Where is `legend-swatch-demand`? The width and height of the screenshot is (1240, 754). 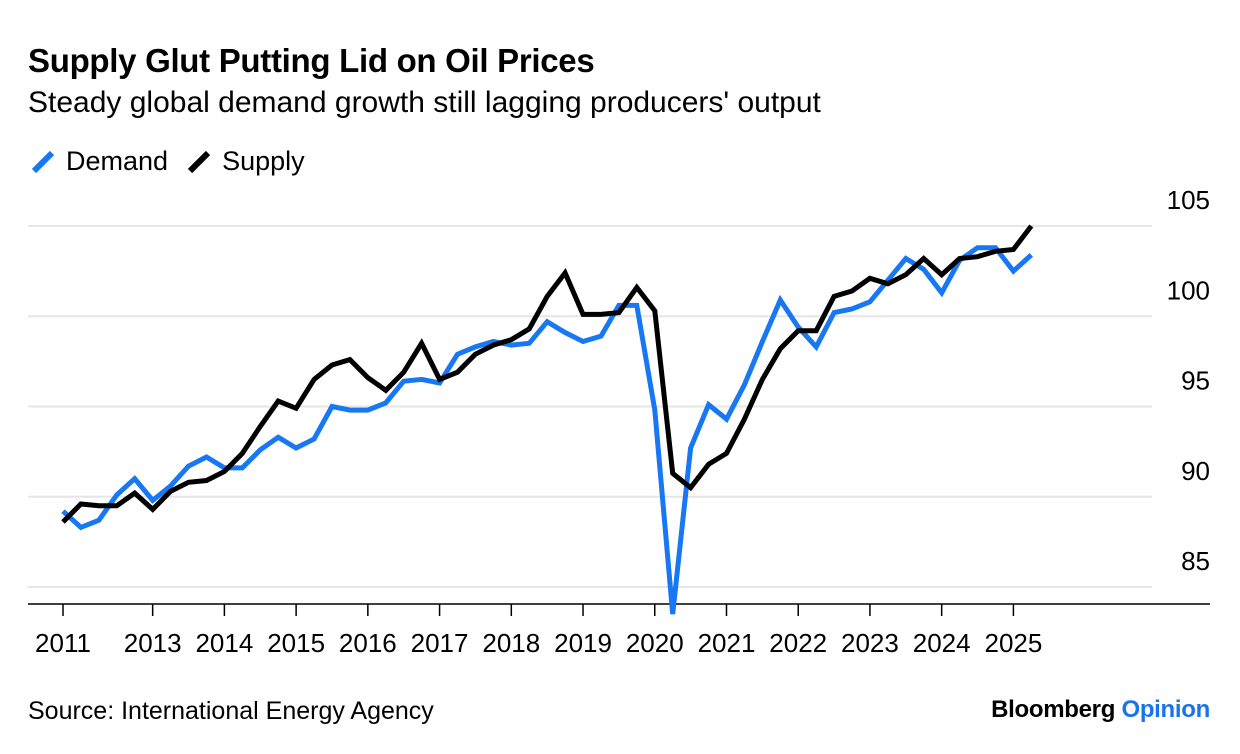 legend-swatch-demand is located at coordinates (43, 161).